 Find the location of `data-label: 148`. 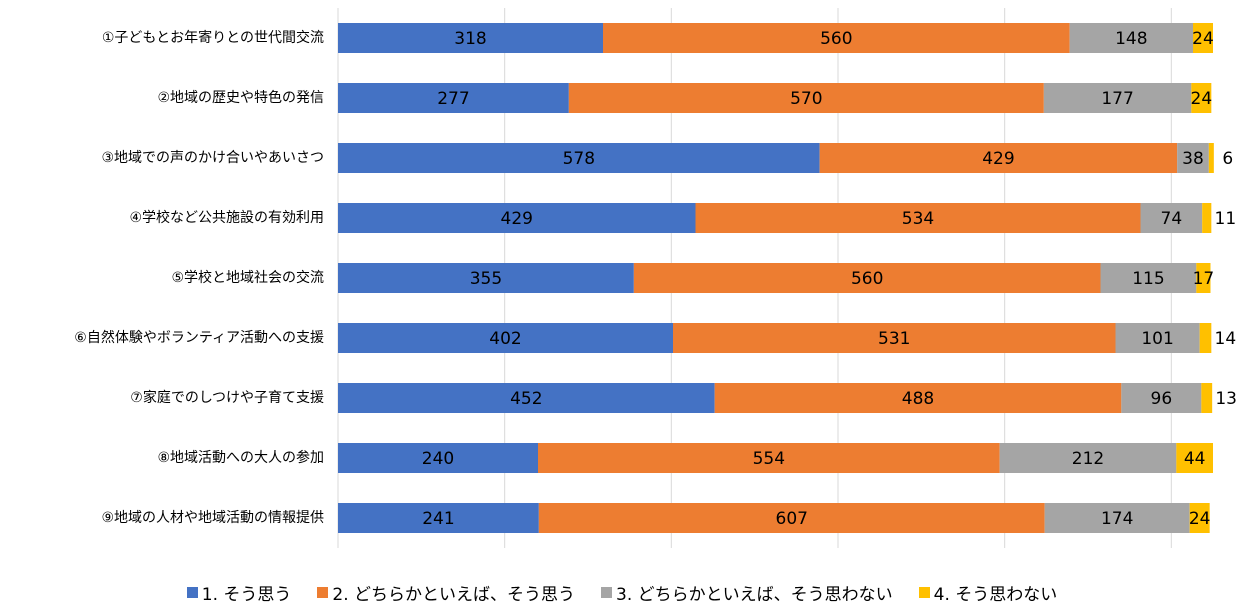

data-label: 148 is located at coordinates (1131, 39).